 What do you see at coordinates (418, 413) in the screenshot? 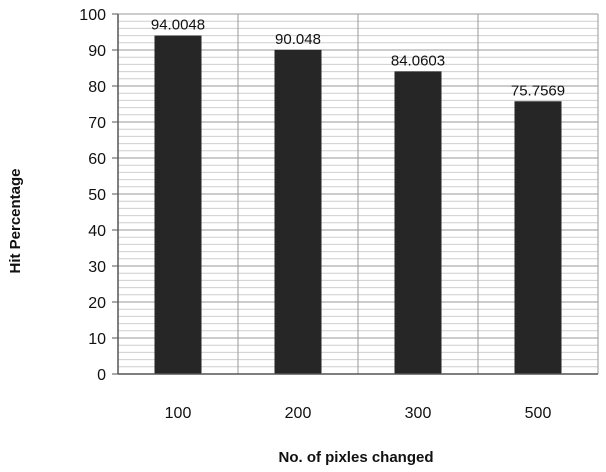
I see `x-tick-label: 300` at bounding box center [418, 413].